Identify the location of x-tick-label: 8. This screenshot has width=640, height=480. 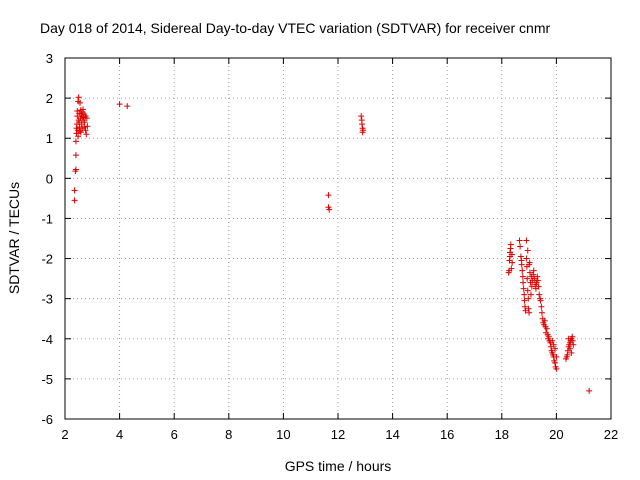
(228, 434).